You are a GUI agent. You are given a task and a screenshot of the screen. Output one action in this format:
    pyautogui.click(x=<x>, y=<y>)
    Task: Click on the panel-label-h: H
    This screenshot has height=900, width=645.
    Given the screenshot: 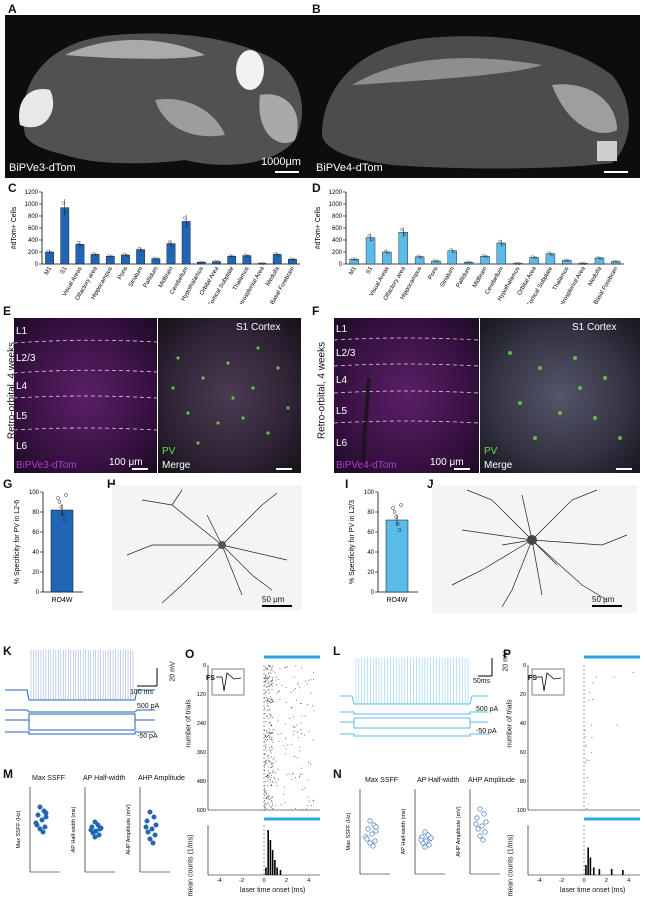 What is the action you would take?
    pyautogui.click(x=111, y=484)
    